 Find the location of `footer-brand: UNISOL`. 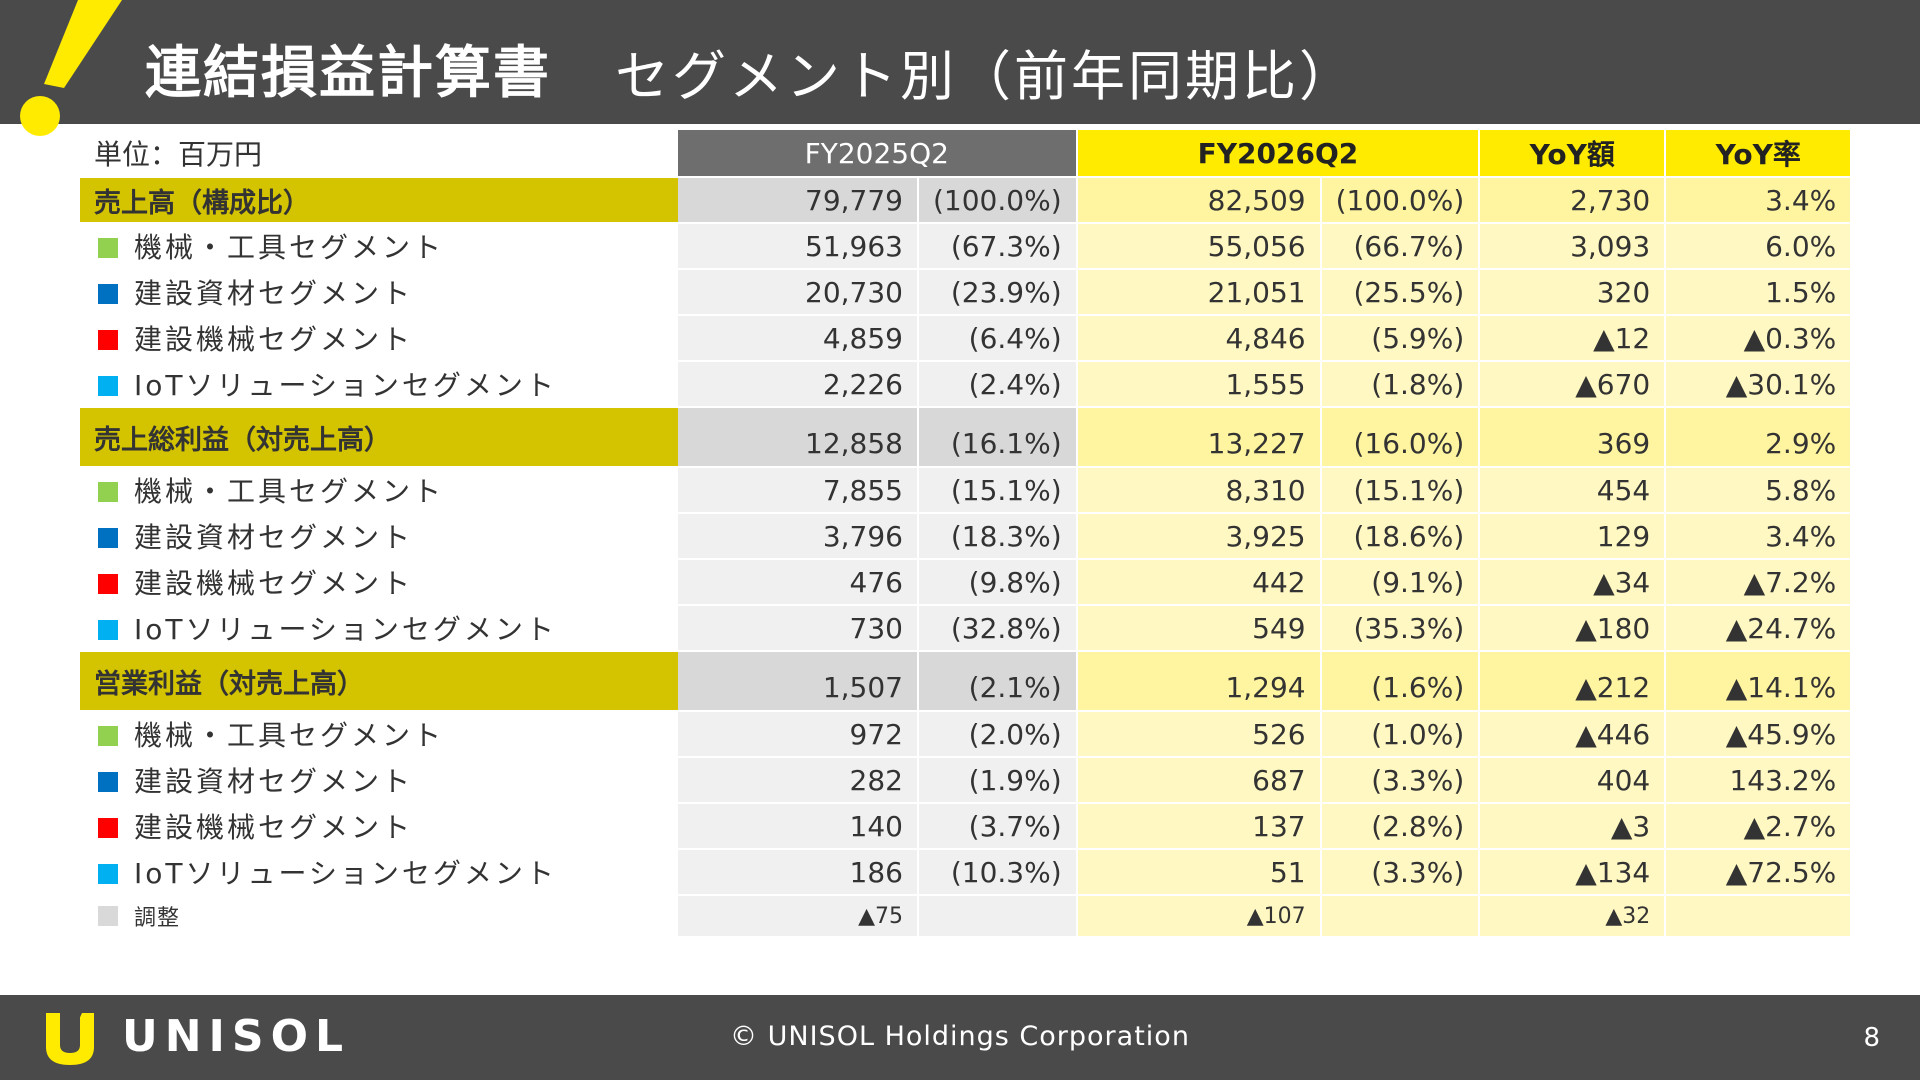

footer-brand: UNISOL is located at coordinates (236, 1036).